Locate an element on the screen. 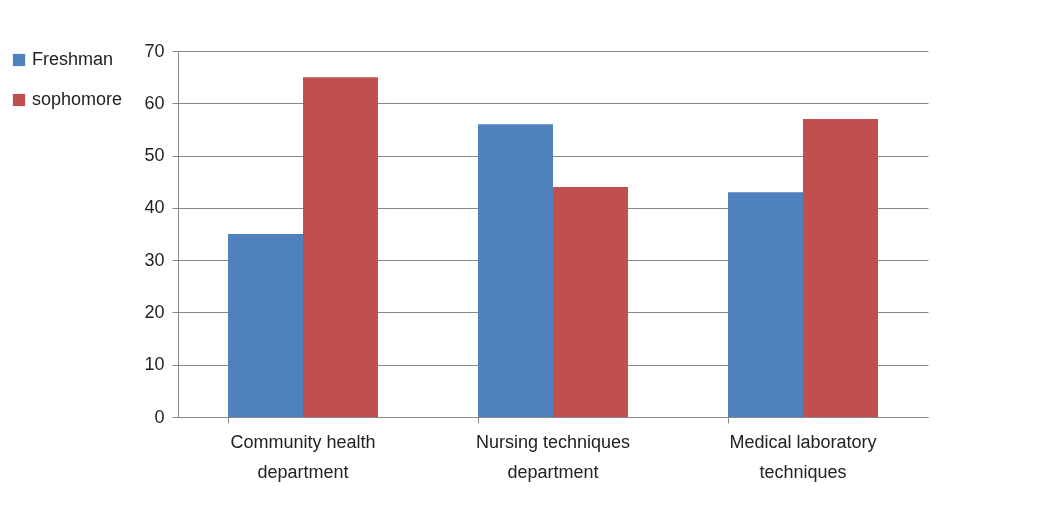 The image size is (1051, 508). y-tick-label: 10 is located at coordinates (154, 364).